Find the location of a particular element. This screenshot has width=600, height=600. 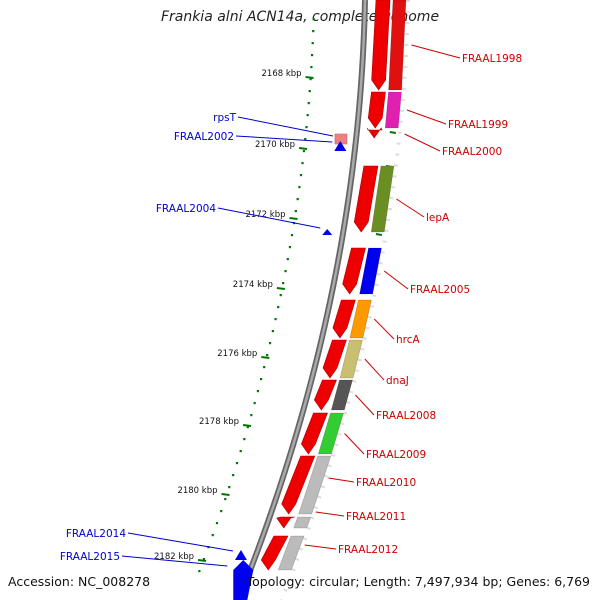

gene-label-reverse: FRAAL2002 is located at coordinates (204, 137).